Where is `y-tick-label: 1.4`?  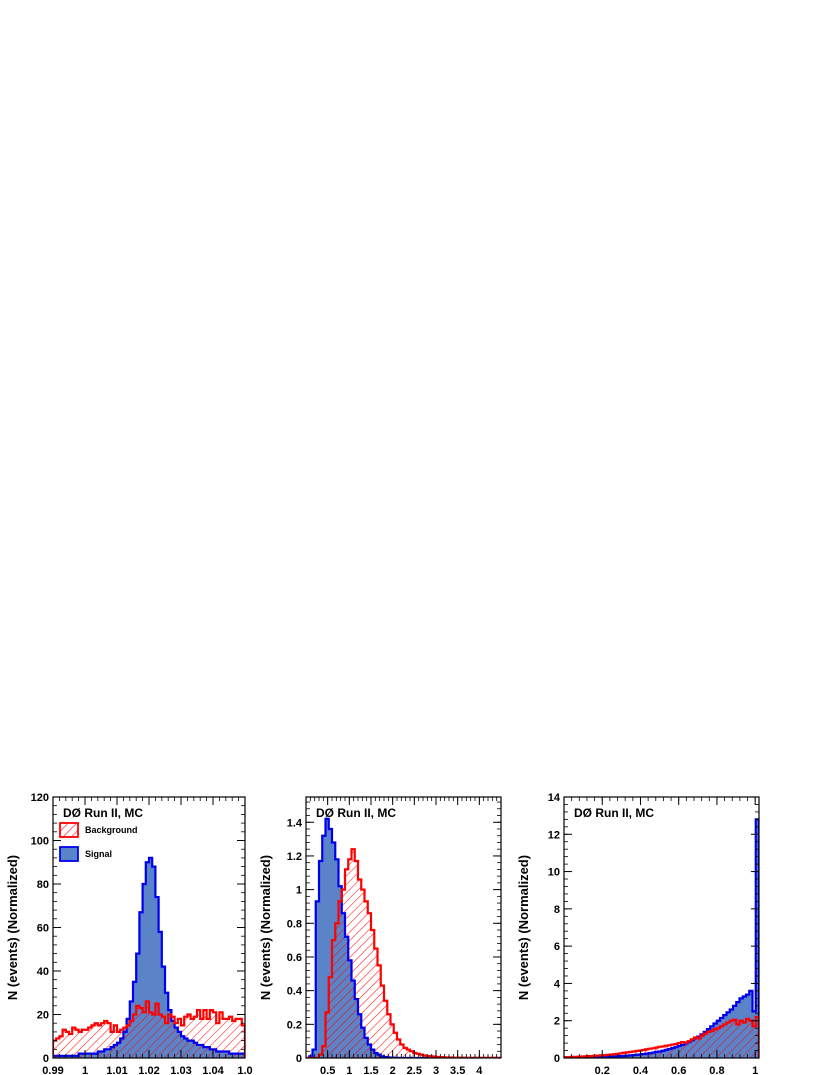
y-tick-label: 1.4 is located at coordinates (295, 823).